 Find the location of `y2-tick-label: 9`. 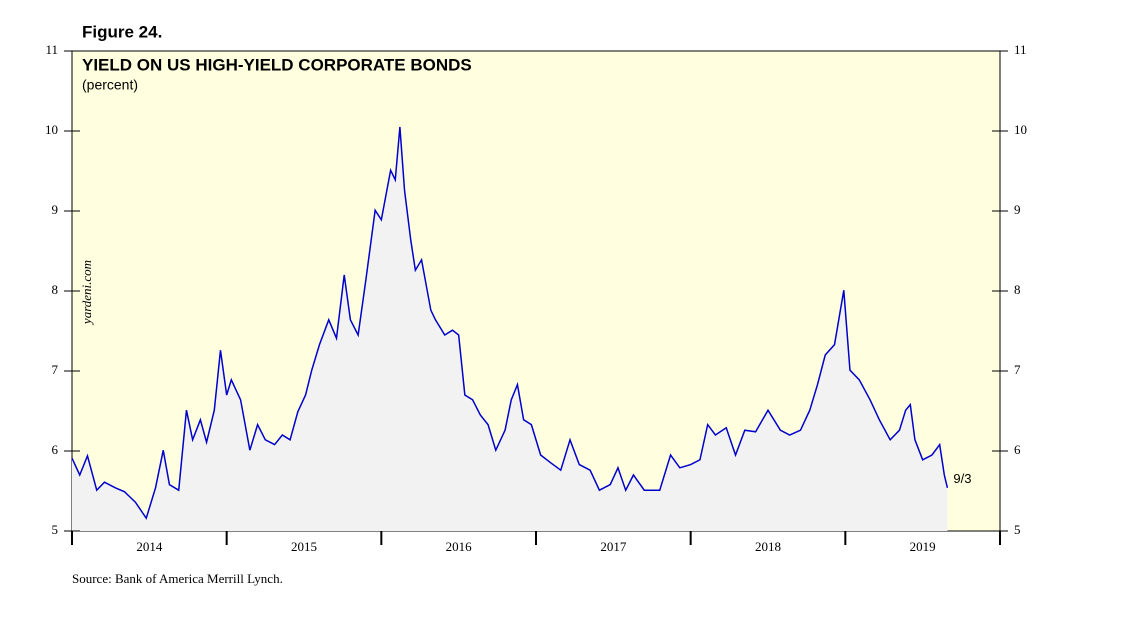

y2-tick-label: 9 is located at coordinates (1017, 209).